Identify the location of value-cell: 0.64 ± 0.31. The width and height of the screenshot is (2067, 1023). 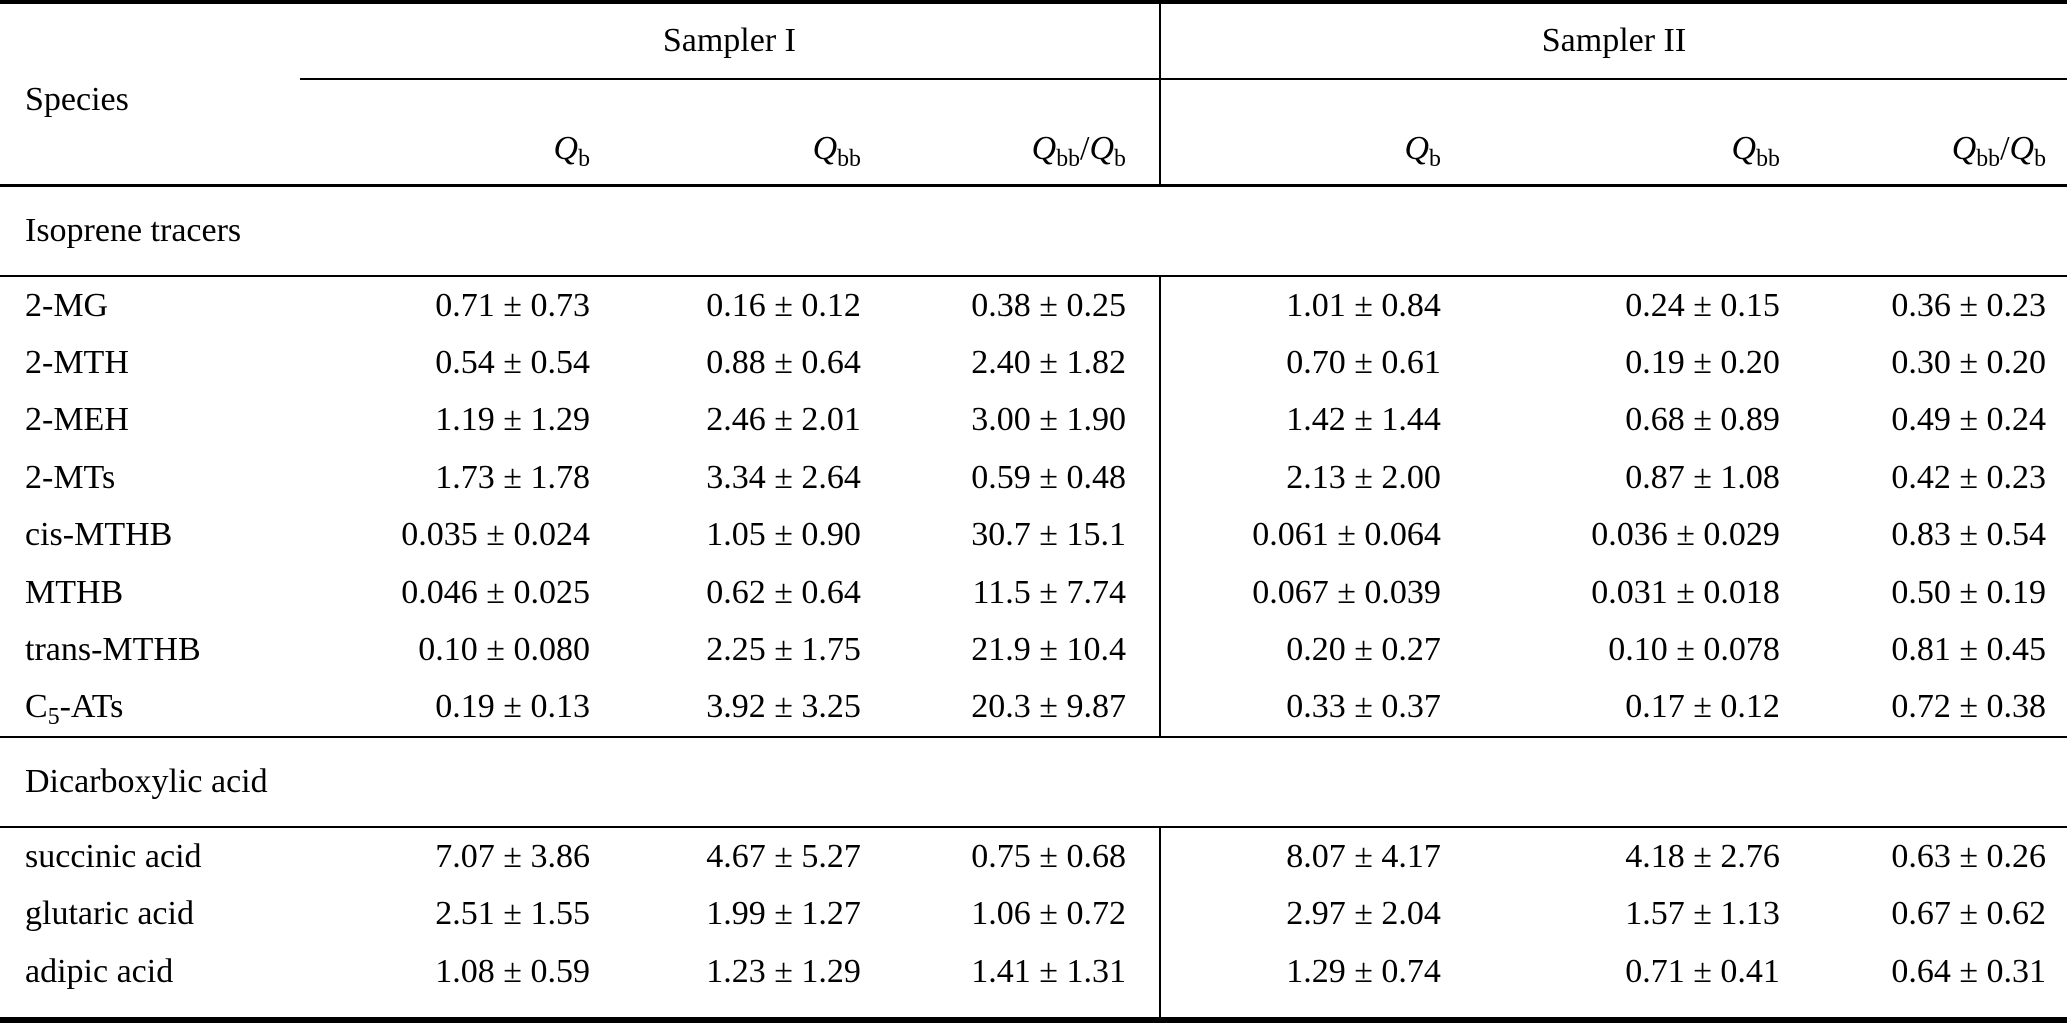
(1968, 971).